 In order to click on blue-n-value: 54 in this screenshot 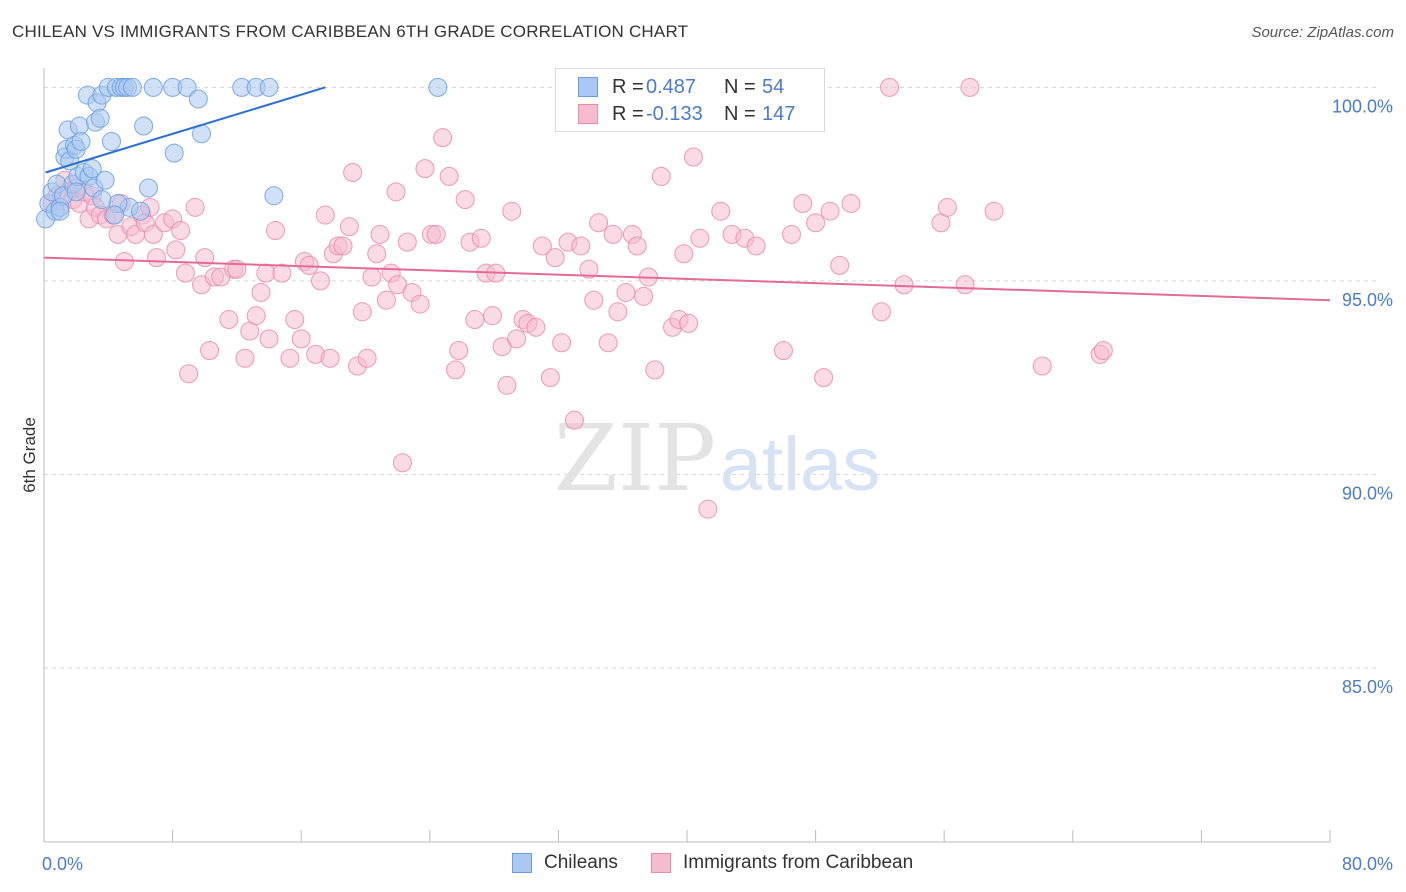, I will do `click(773, 86)`.